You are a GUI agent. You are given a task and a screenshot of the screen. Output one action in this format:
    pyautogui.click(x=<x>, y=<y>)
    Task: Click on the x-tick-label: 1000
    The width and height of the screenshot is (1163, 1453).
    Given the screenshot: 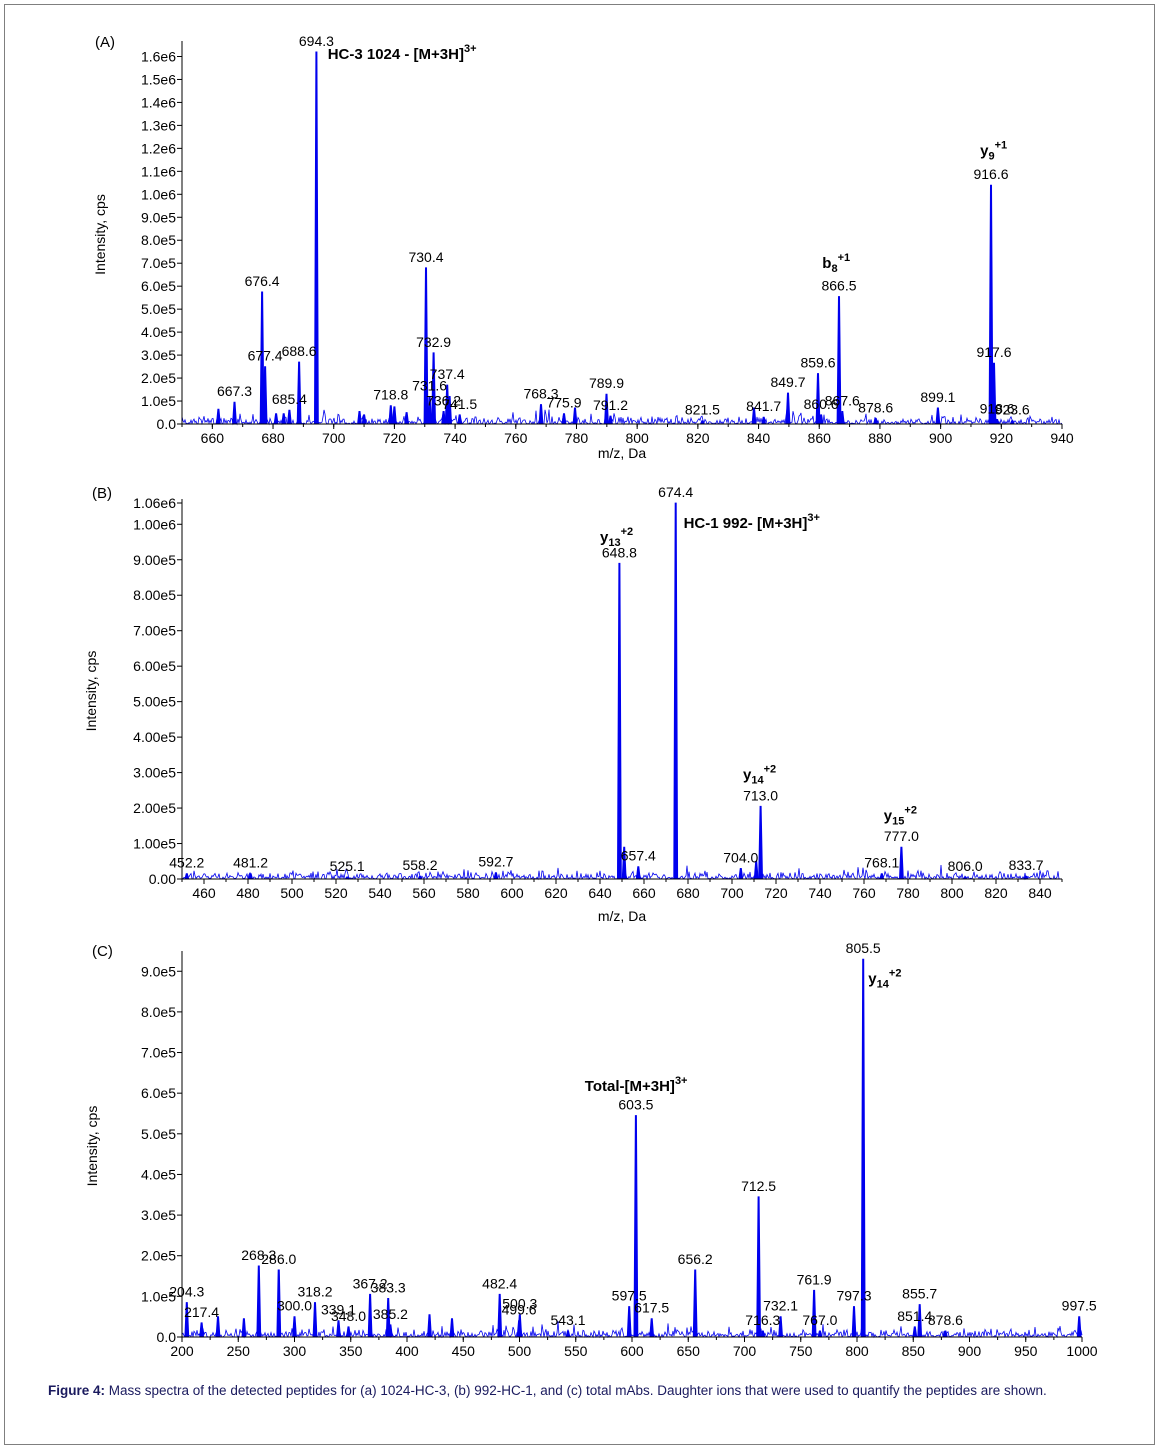 What is the action you would take?
    pyautogui.click(x=1081, y=1351)
    